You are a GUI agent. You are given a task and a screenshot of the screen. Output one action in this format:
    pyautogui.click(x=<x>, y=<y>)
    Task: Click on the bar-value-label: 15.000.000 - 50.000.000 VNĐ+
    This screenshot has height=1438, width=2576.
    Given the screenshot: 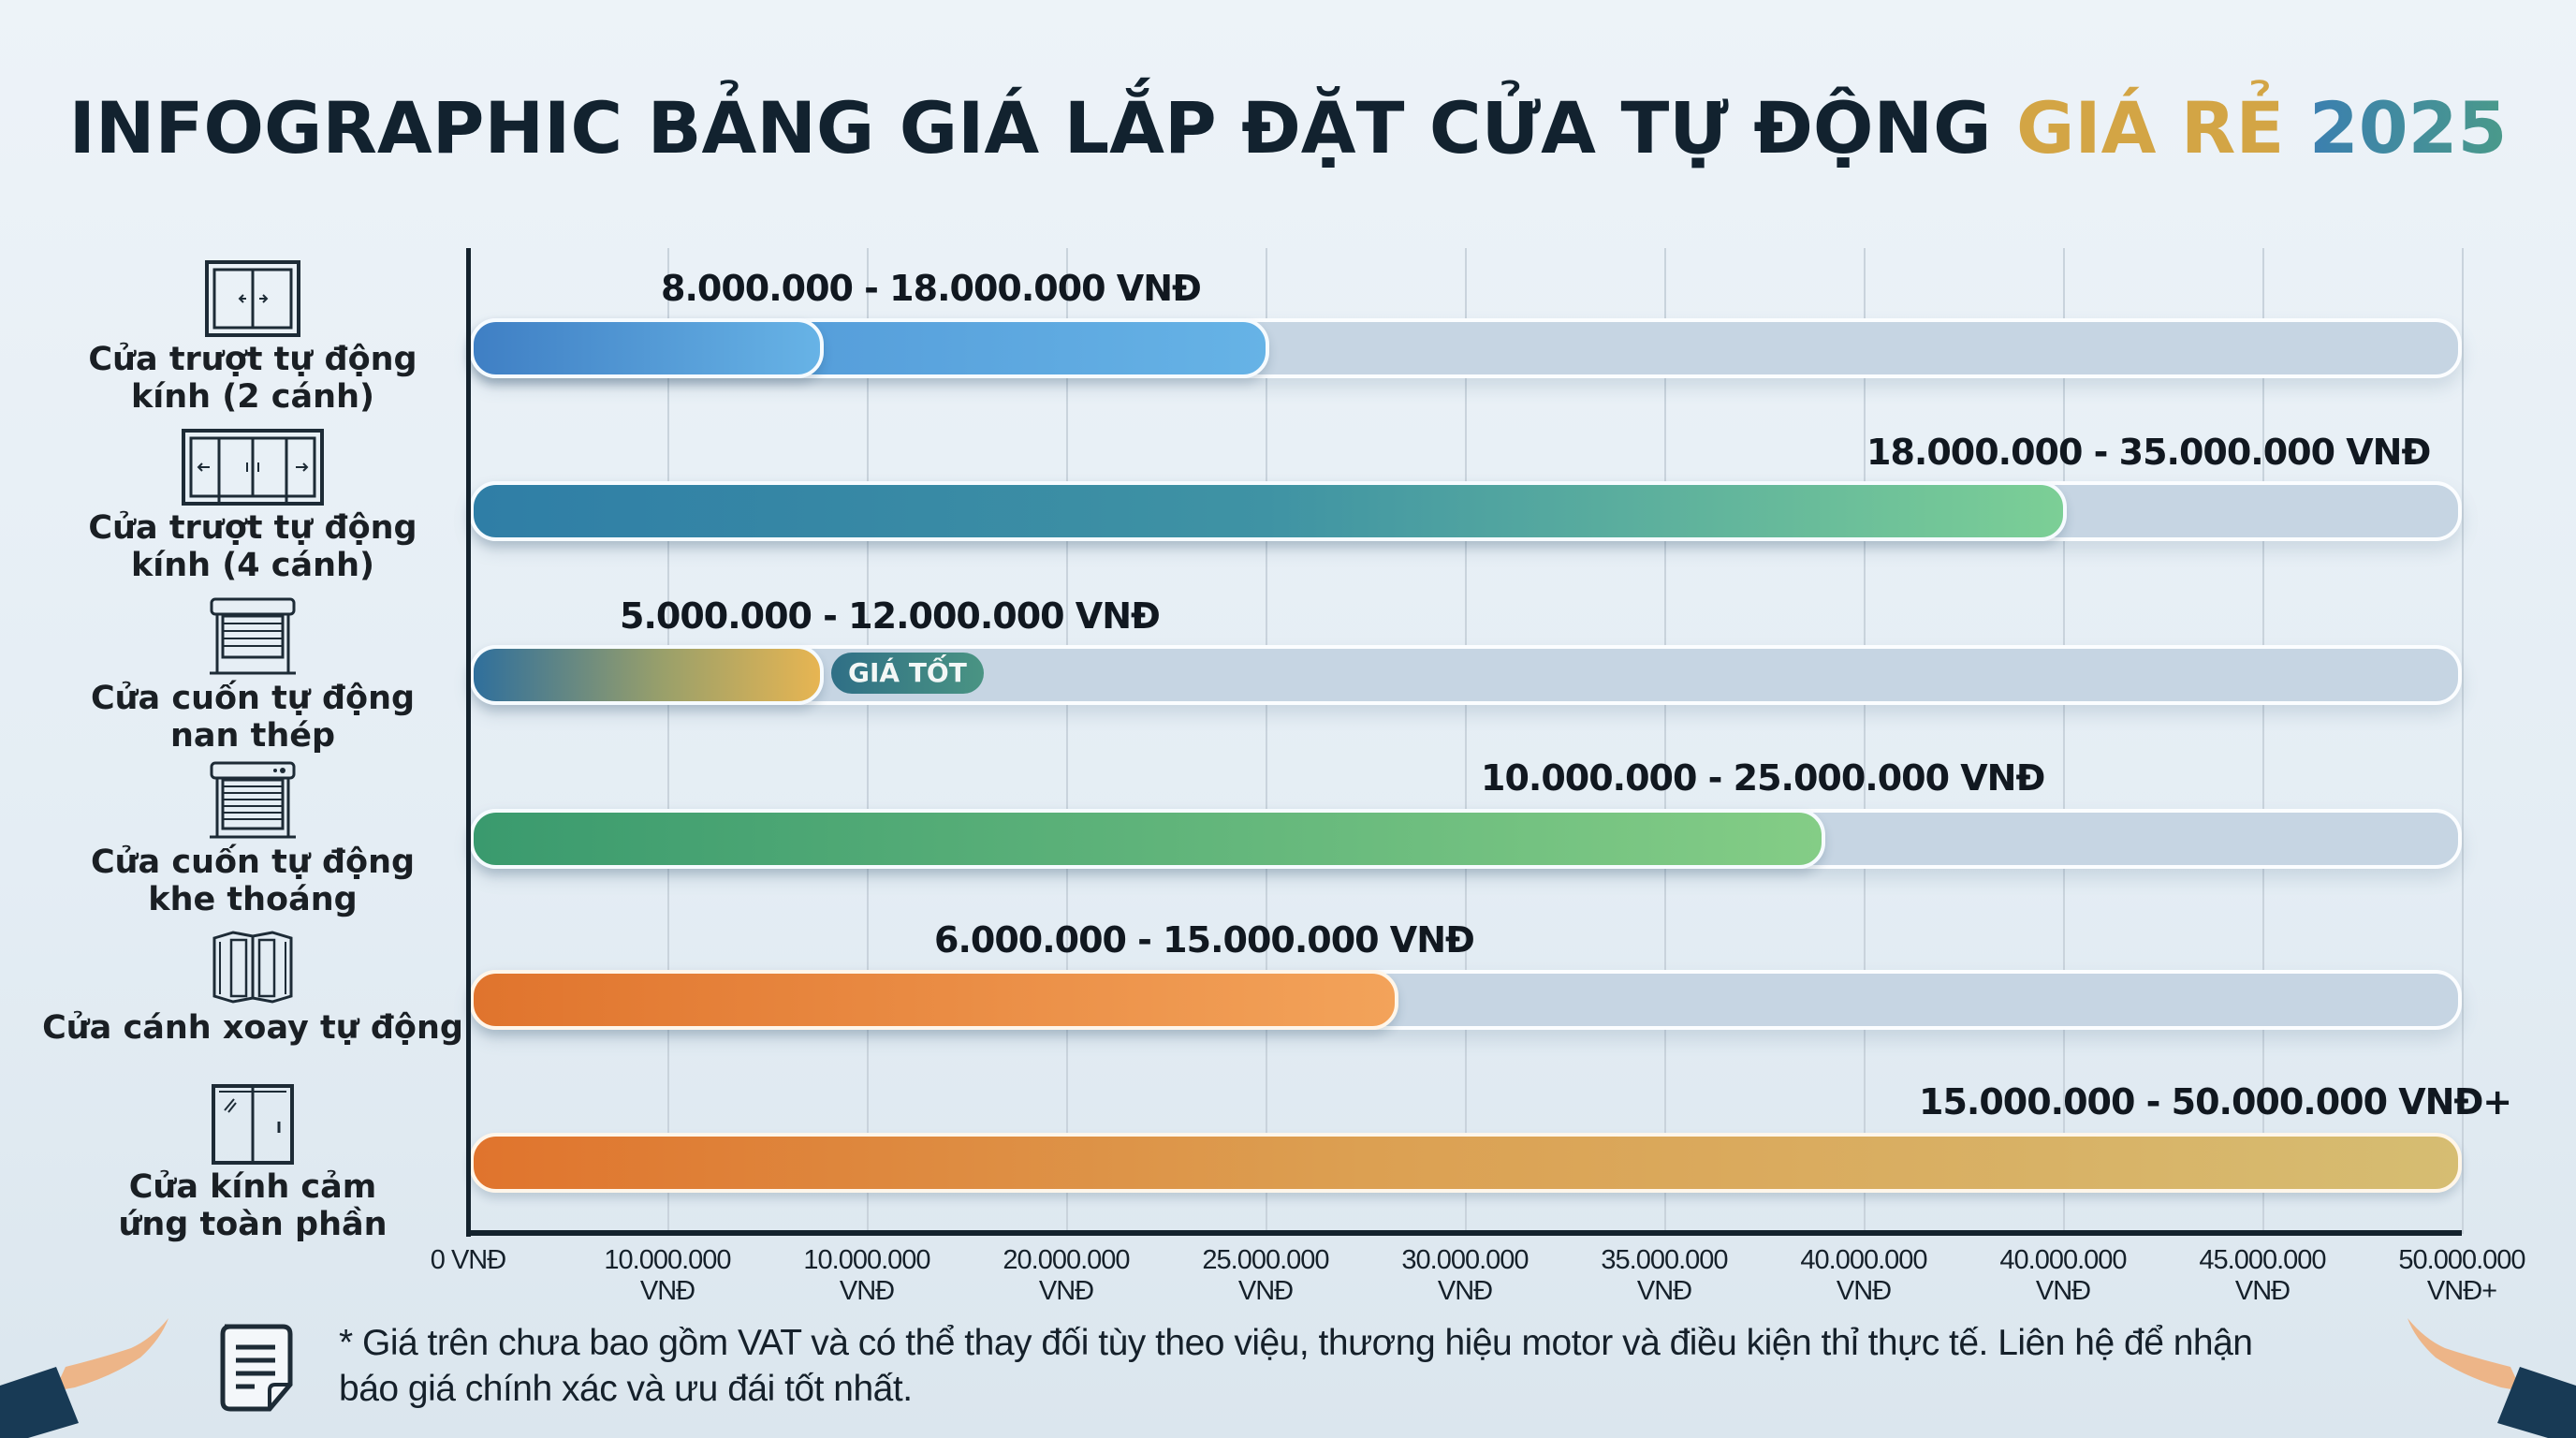 What is the action you would take?
    pyautogui.click(x=2215, y=1102)
    